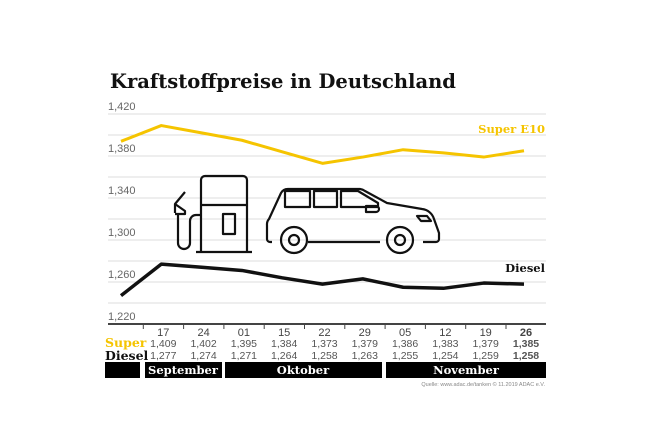  I want to click on table-value: 1,402, so click(203, 344).